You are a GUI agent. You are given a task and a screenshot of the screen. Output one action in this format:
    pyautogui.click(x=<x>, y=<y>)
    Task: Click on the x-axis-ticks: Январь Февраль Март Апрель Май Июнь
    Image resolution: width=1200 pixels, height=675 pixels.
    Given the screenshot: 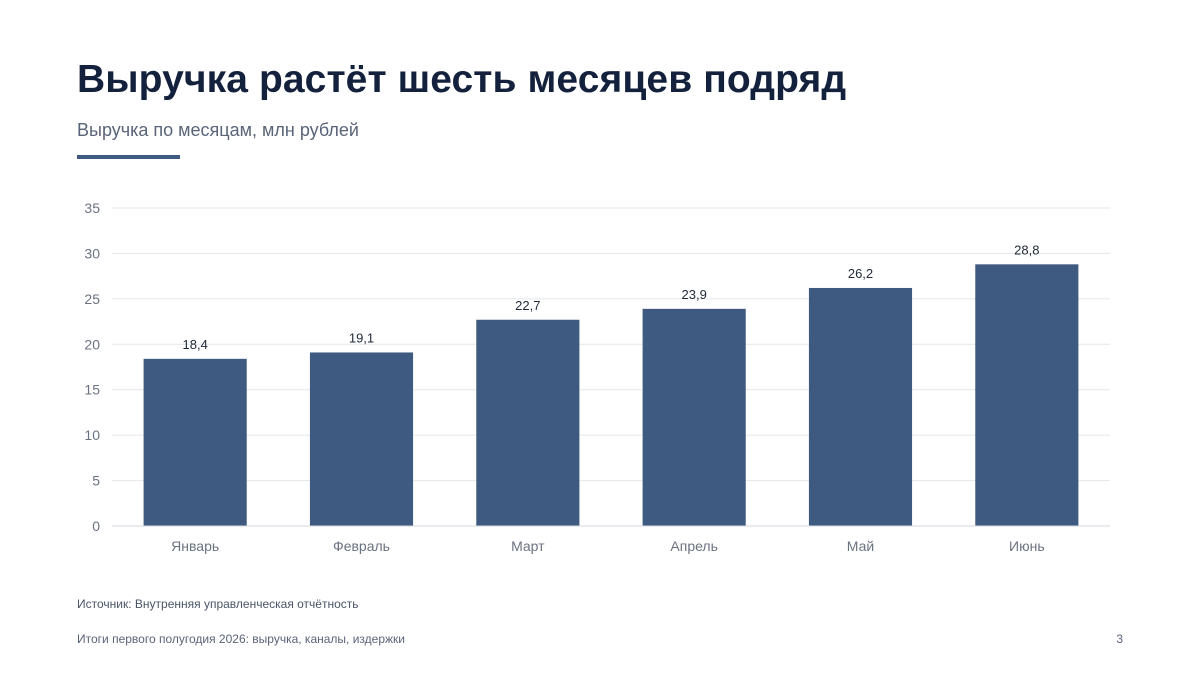 What is the action you would take?
    pyautogui.click(x=607, y=546)
    